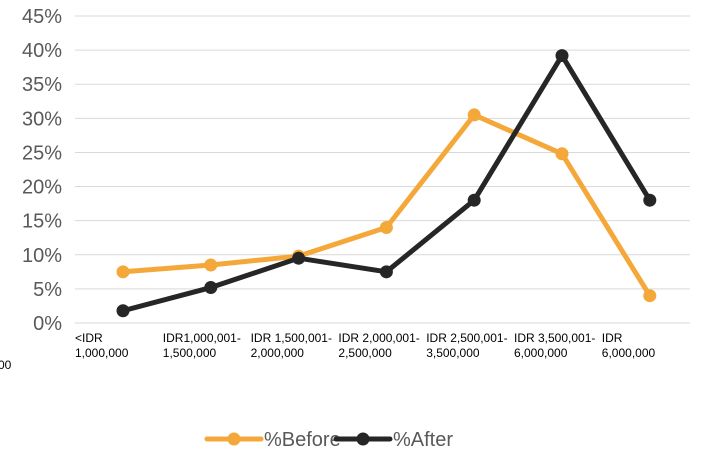 Image resolution: width=703 pixels, height=456 pixels. What do you see at coordinates (291, 338) in the screenshot?
I see `x-tick-label: IDR 1,500,001-` at bounding box center [291, 338].